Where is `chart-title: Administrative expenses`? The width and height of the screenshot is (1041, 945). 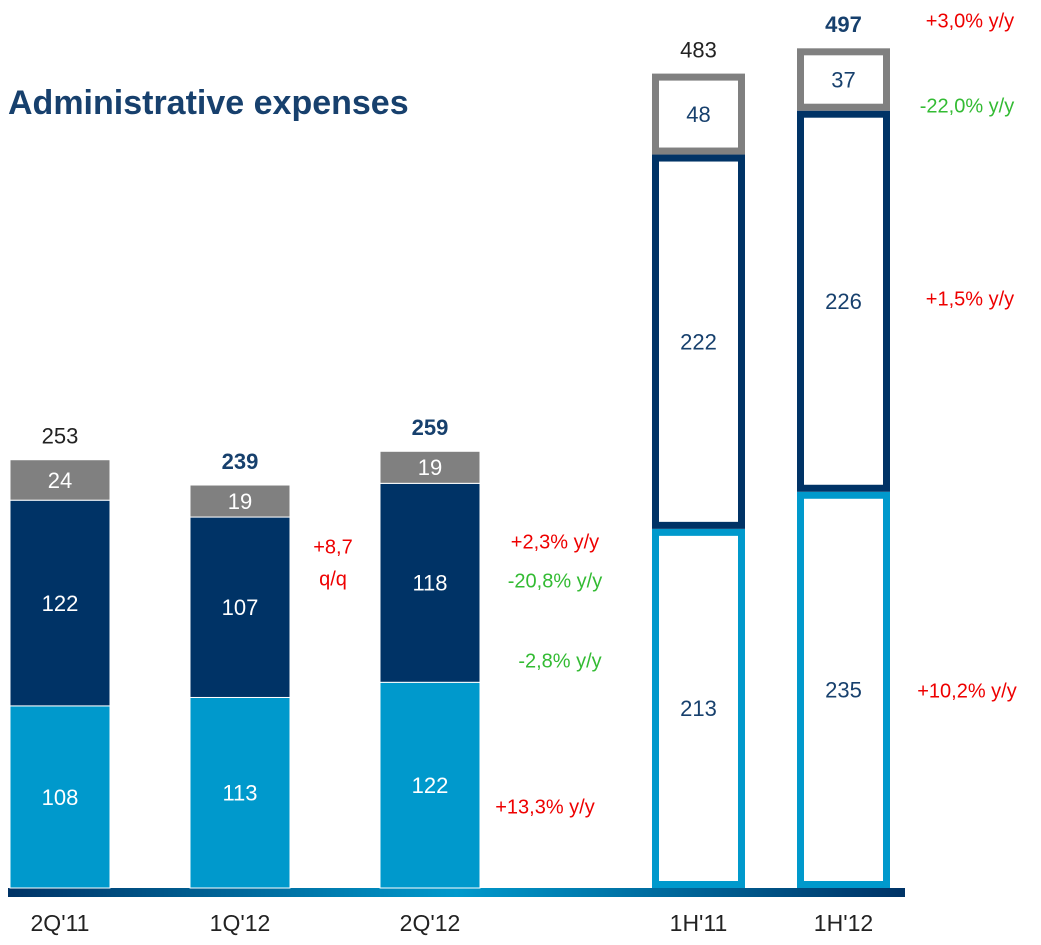 chart-title: Administrative expenses is located at coordinates (208, 103).